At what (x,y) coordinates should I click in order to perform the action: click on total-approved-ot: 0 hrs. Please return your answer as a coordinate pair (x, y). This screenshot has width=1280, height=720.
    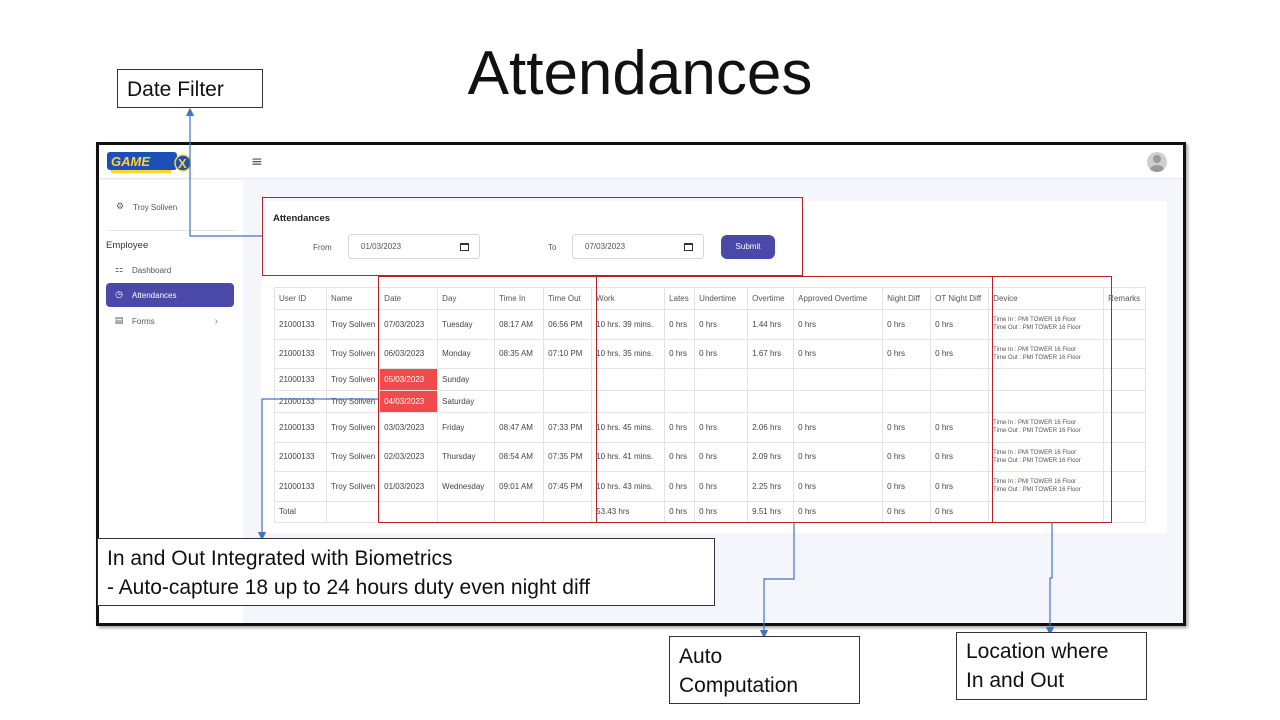
    Looking at the image, I should click on (838, 511).